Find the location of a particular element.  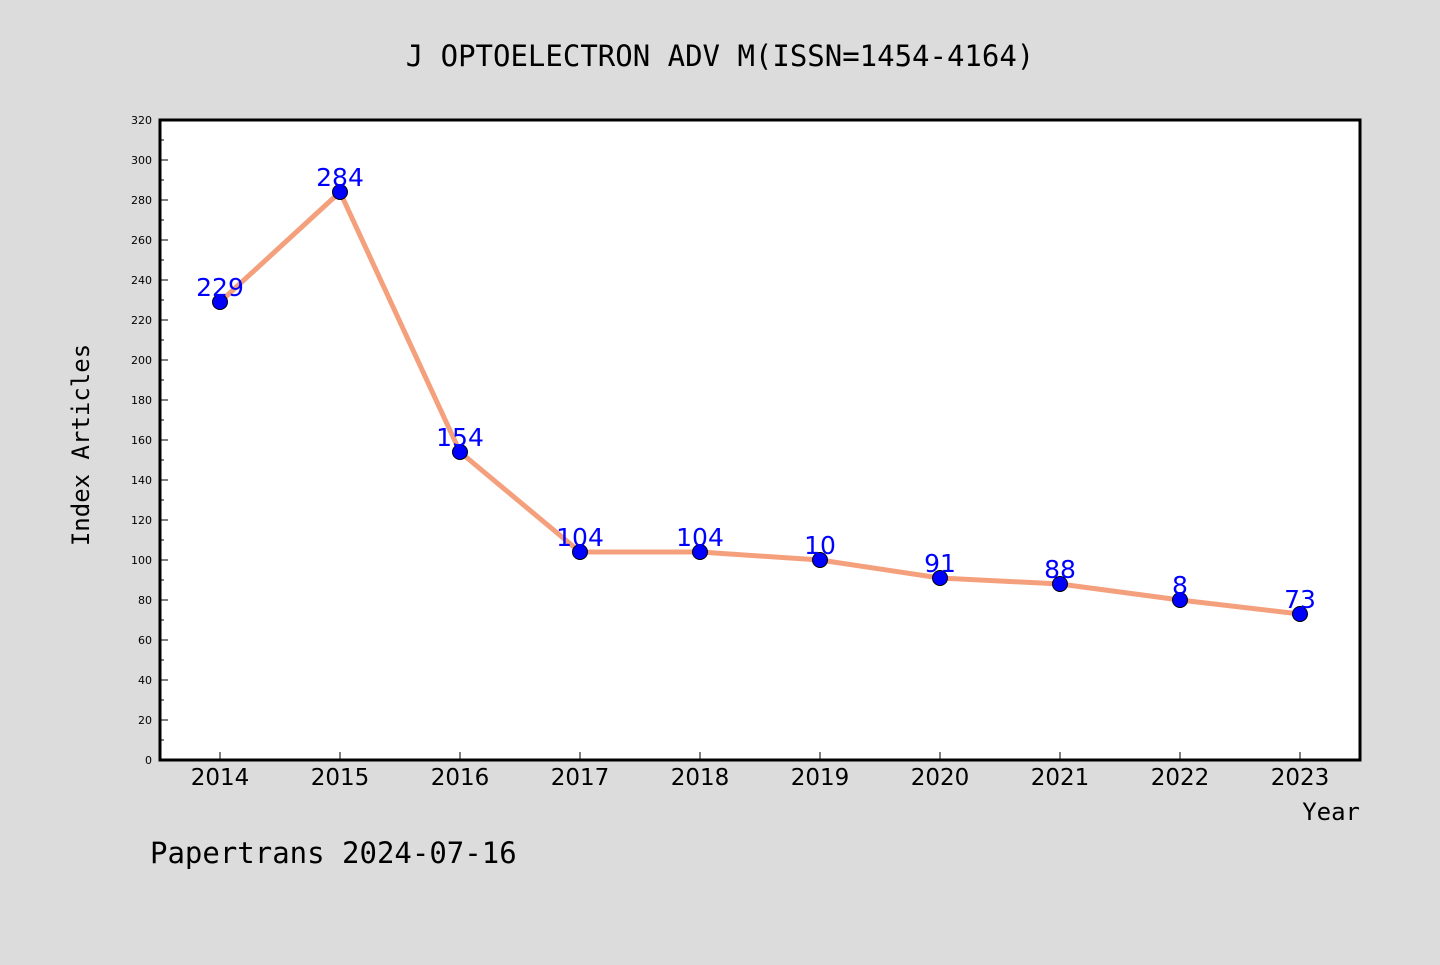

y-tick-label: 260 is located at coordinates (141, 240).